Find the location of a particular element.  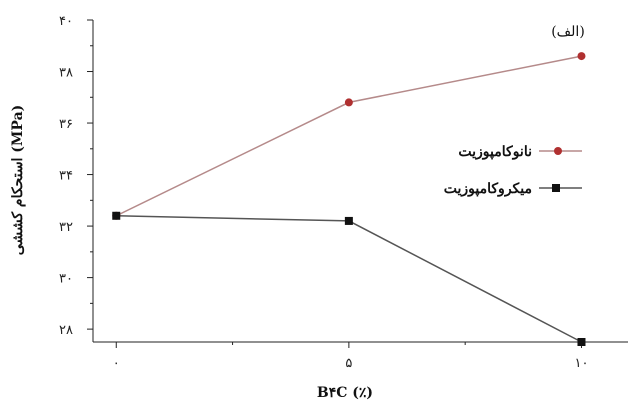

y-tick-label: ۳۶ is located at coordinates (66, 124).